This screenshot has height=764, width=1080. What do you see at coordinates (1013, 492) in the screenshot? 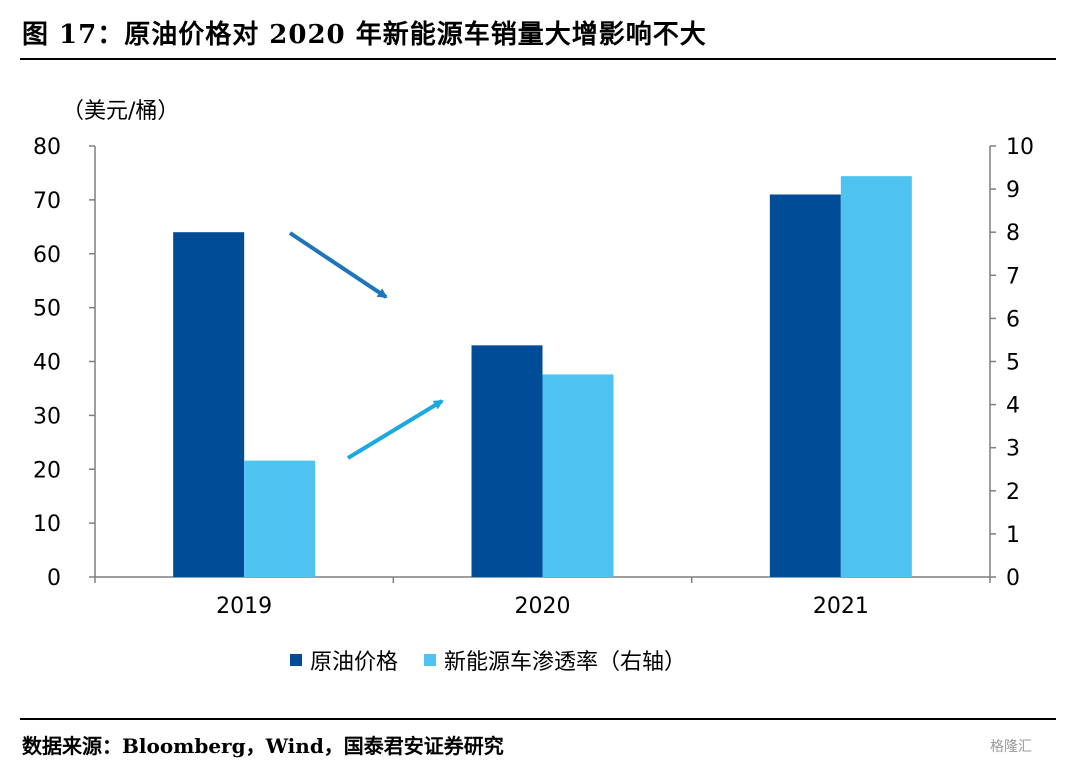
I see `y-right-tick-label: 2` at bounding box center [1013, 492].